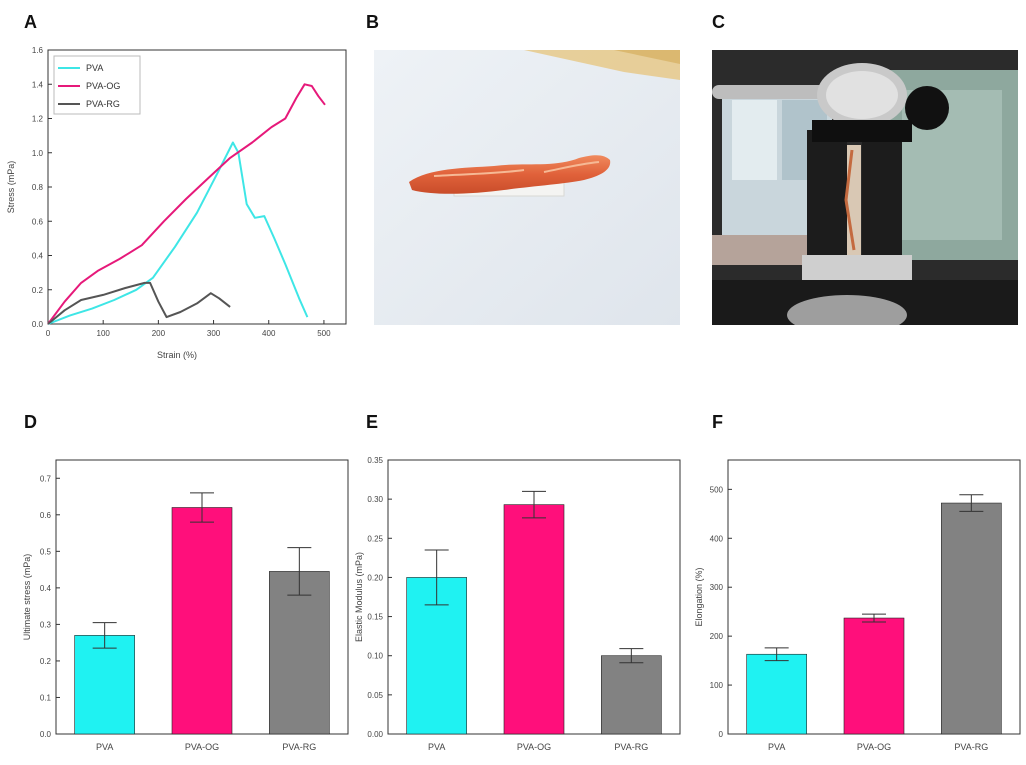 The width and height of the screenshot is (1026, 765). What do you see at coordinates (38, 153) in the screenshot?
I see `y-tick-label: 1.0` at bounding box center [38, 153].